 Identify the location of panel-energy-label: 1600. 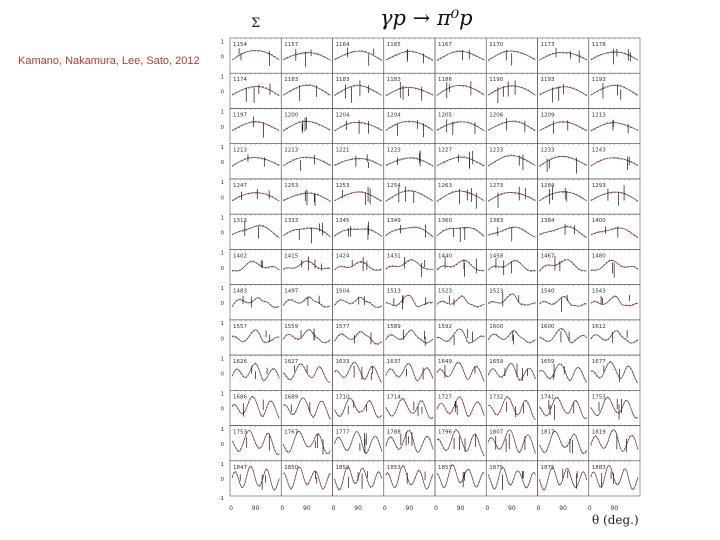
(496, 327).